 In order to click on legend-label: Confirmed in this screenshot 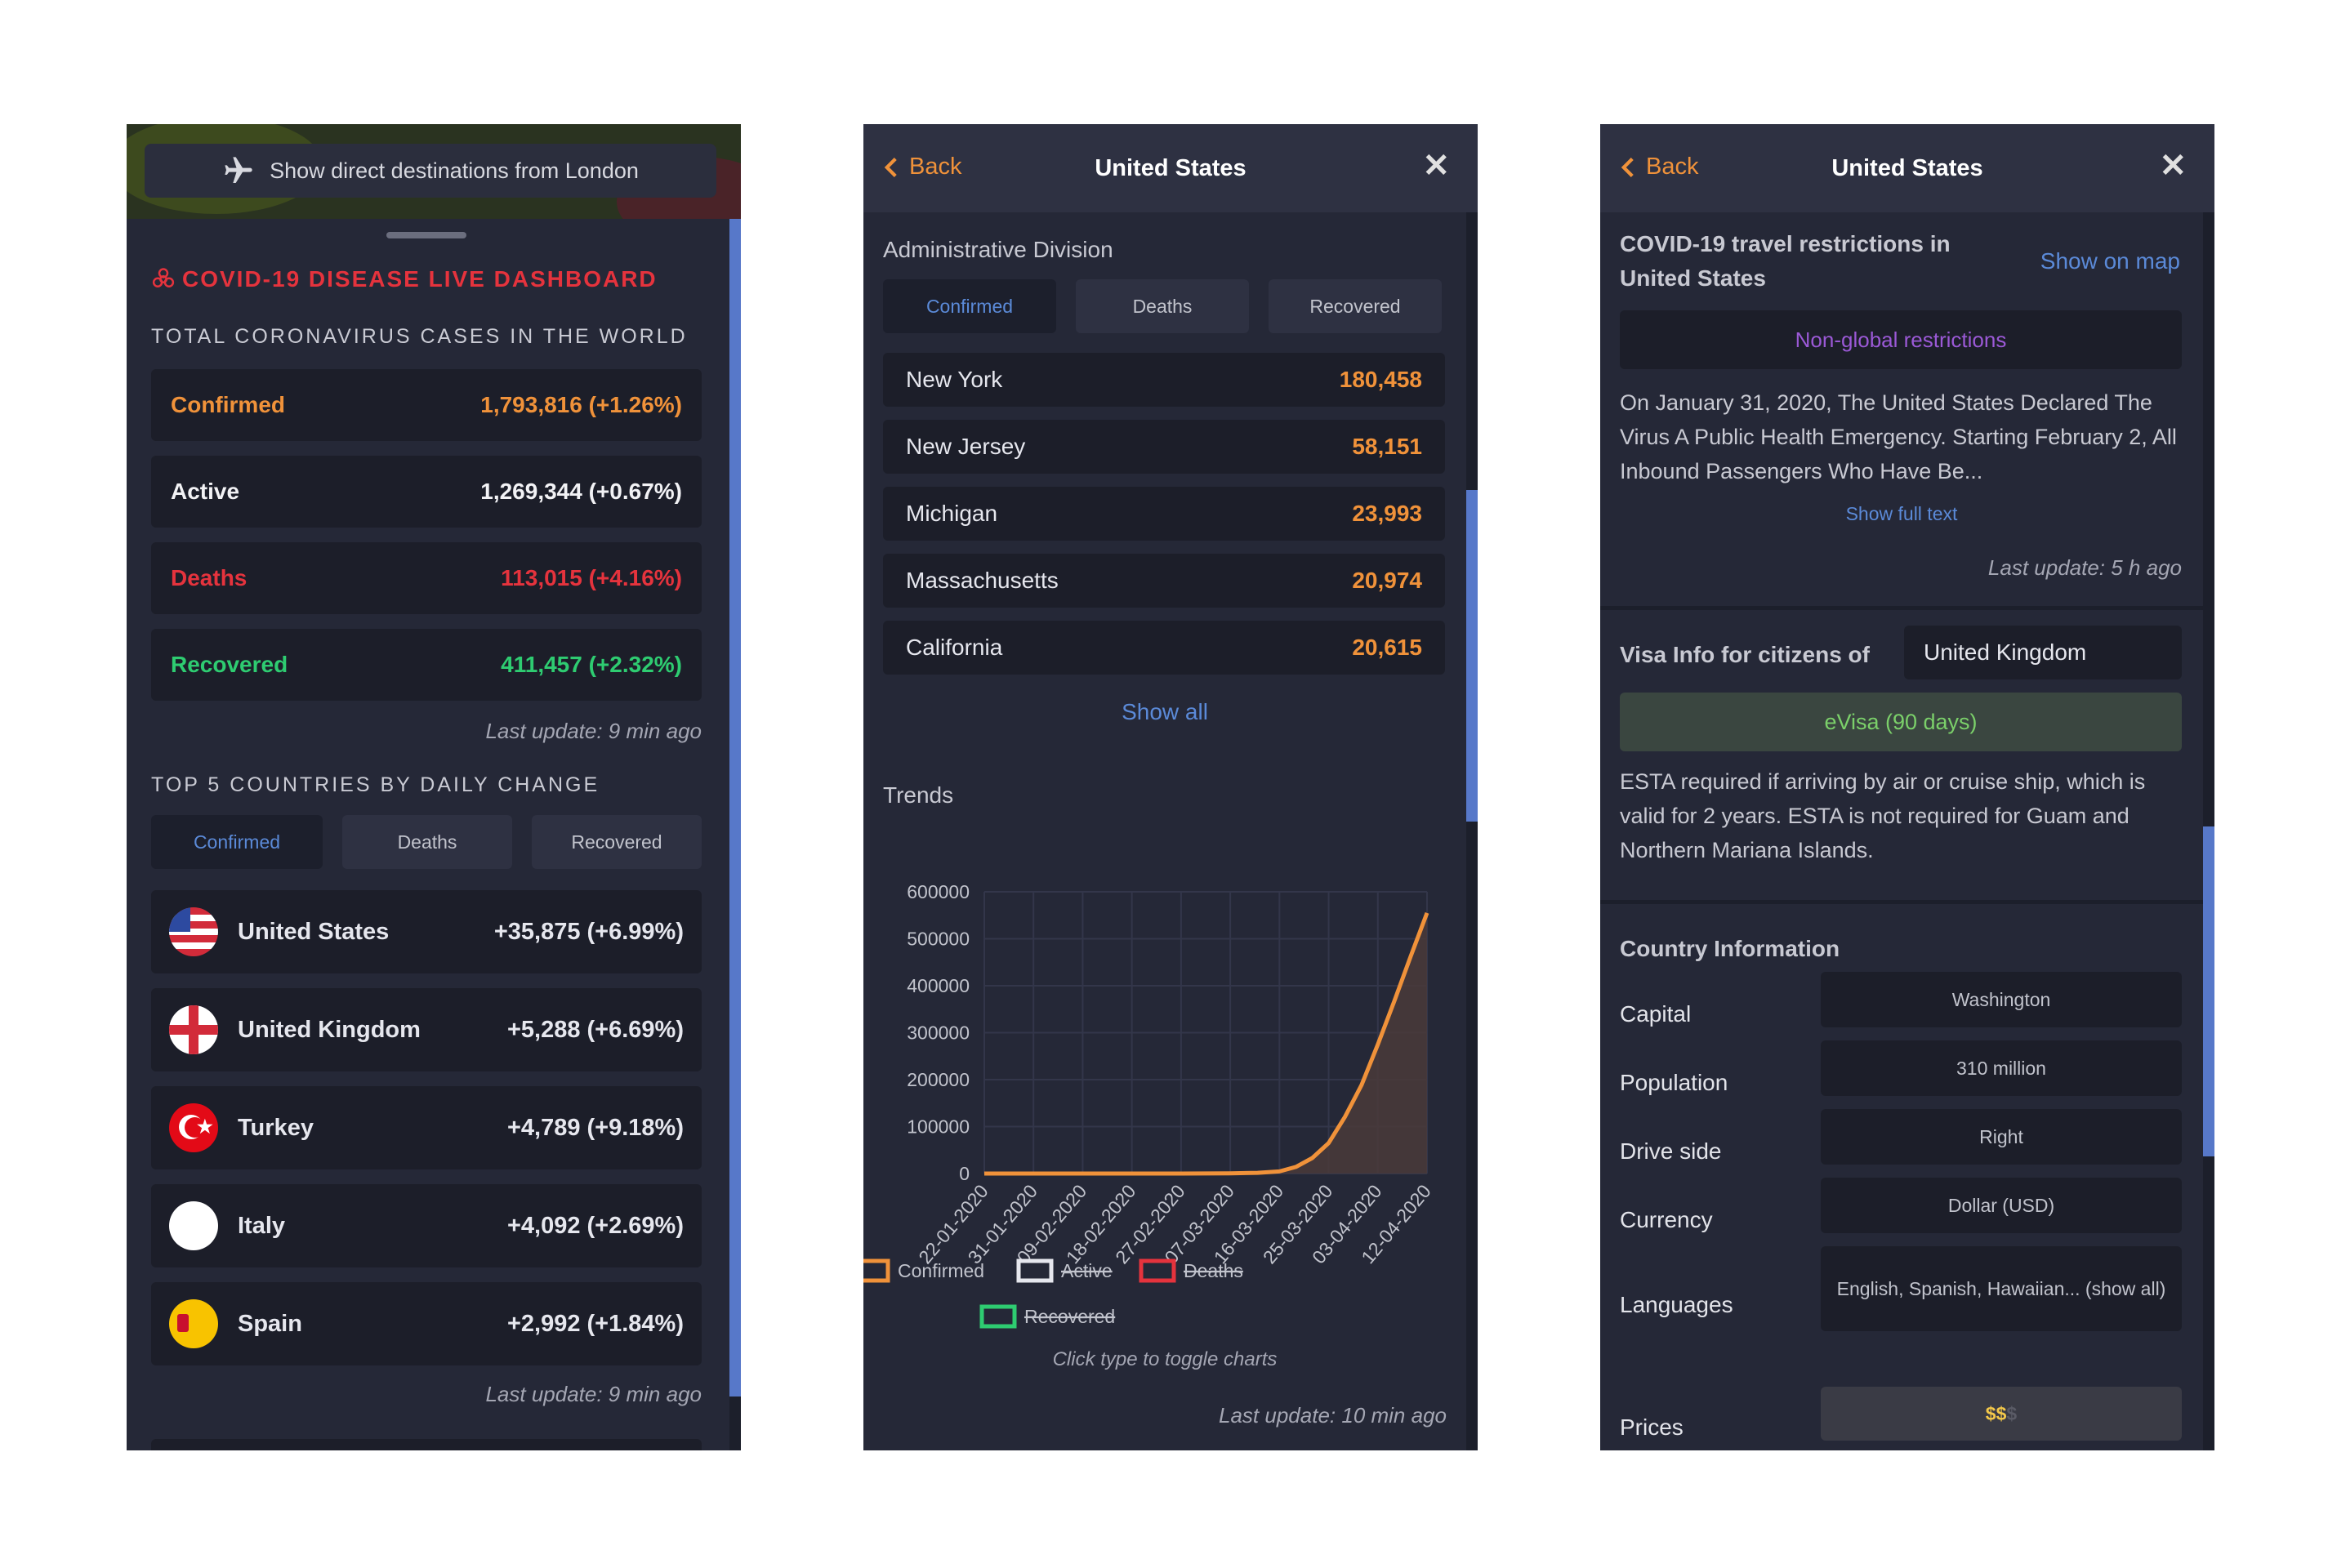, I will do `click(941, 1270)`.